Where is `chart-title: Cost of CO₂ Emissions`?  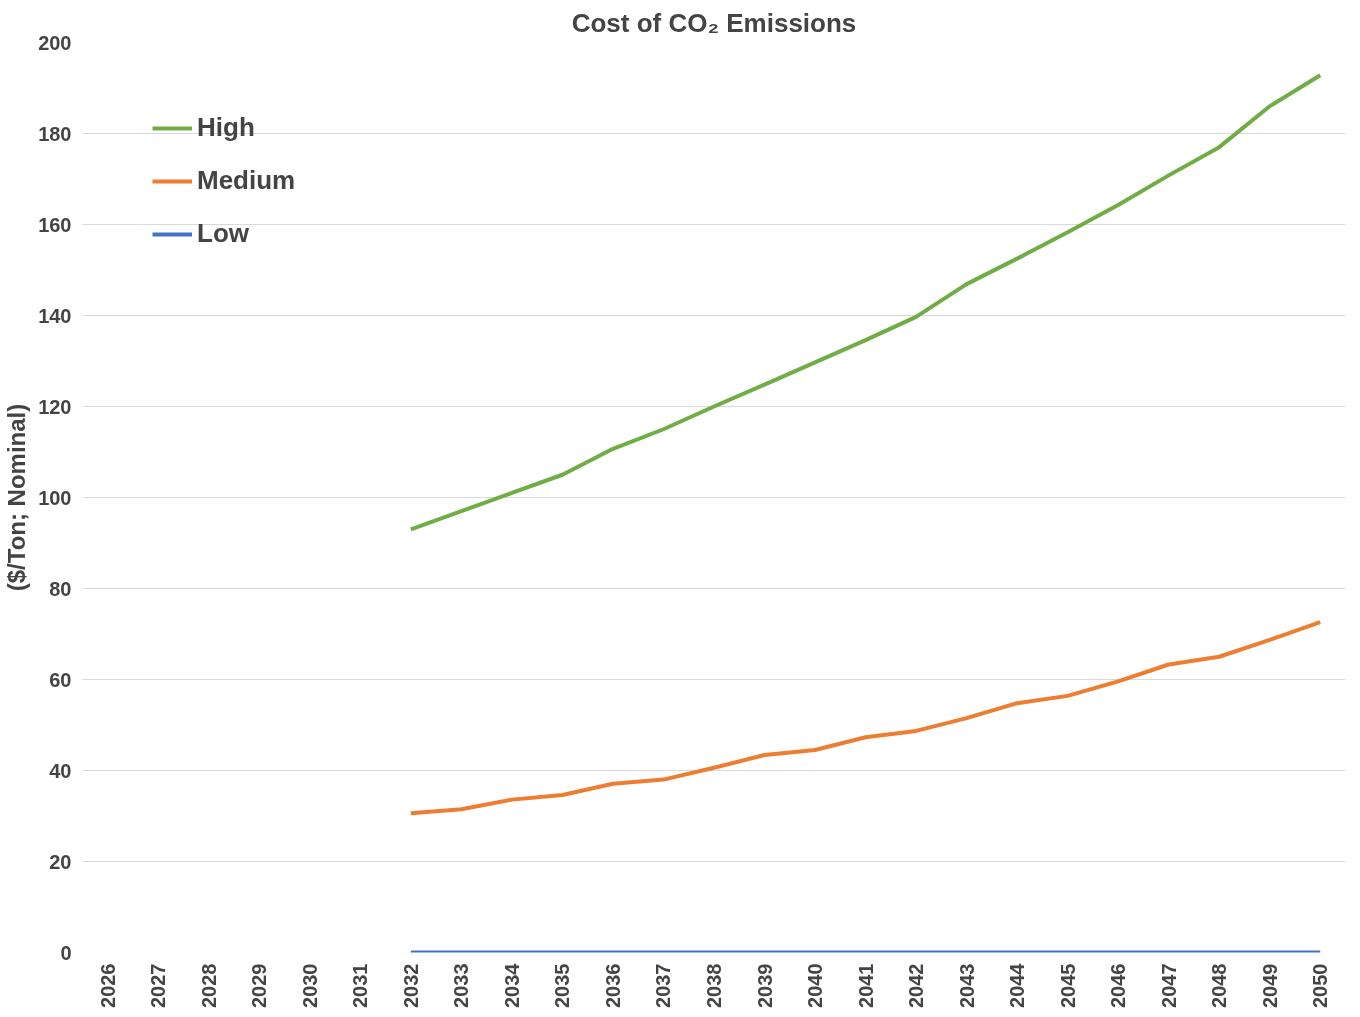
chart-title: Cost of CO₂ Emissions is located at coordinates (714, 22).